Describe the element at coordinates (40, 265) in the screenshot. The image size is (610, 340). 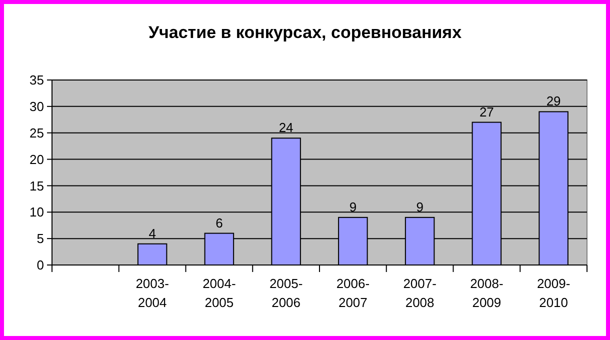
I see `y-tick-label: 0` at that location.